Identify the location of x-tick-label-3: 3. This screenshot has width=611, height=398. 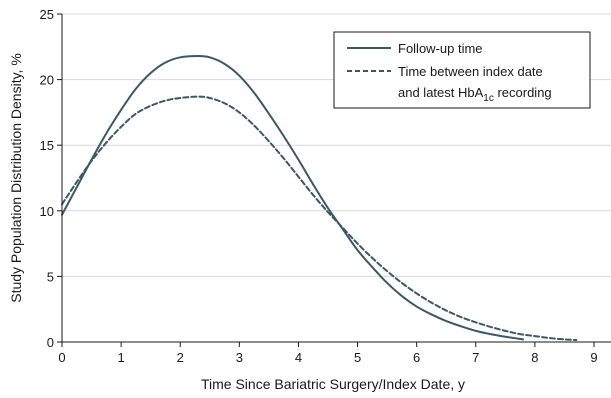
(239, 357).